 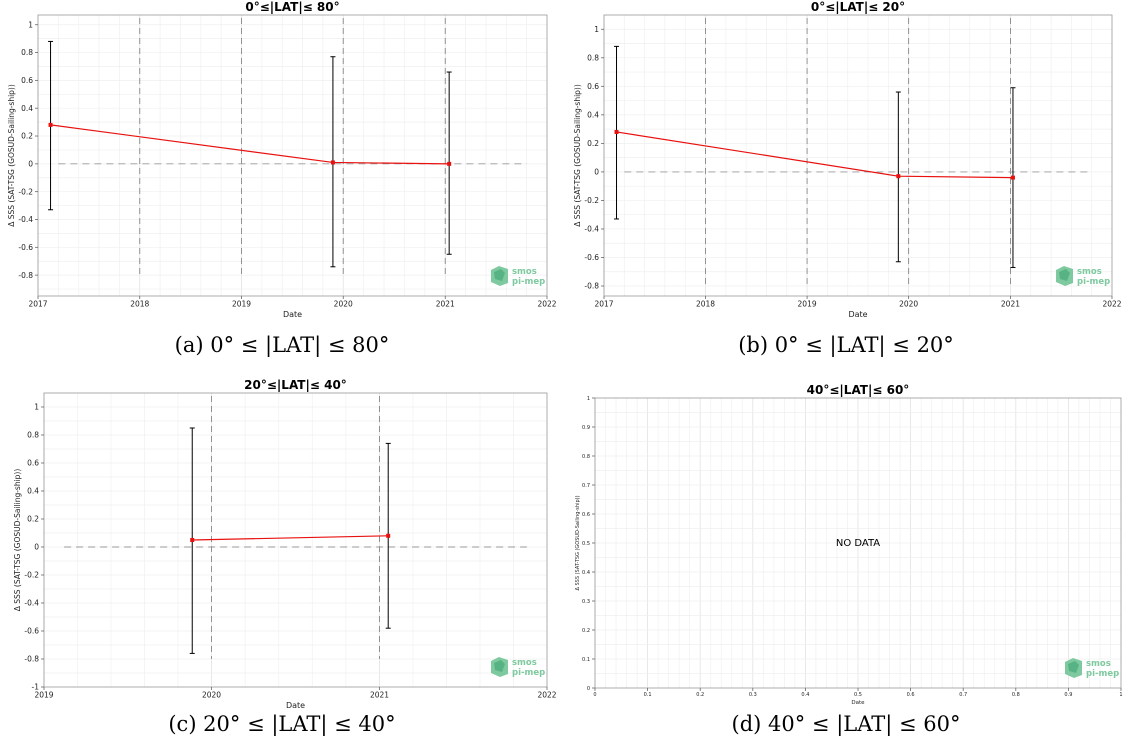 What do you see at coordinates (295, 385) in the screenshot?
I see `chart-title: 20°≤|LAT|≤ 40°` at bounding box center [295, 385].